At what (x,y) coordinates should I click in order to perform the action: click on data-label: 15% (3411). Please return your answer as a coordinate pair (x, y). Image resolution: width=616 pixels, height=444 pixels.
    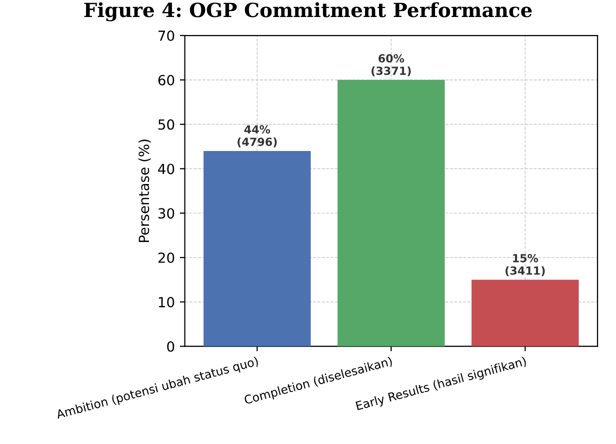
    Looking at the image, I should click on (525, 265).